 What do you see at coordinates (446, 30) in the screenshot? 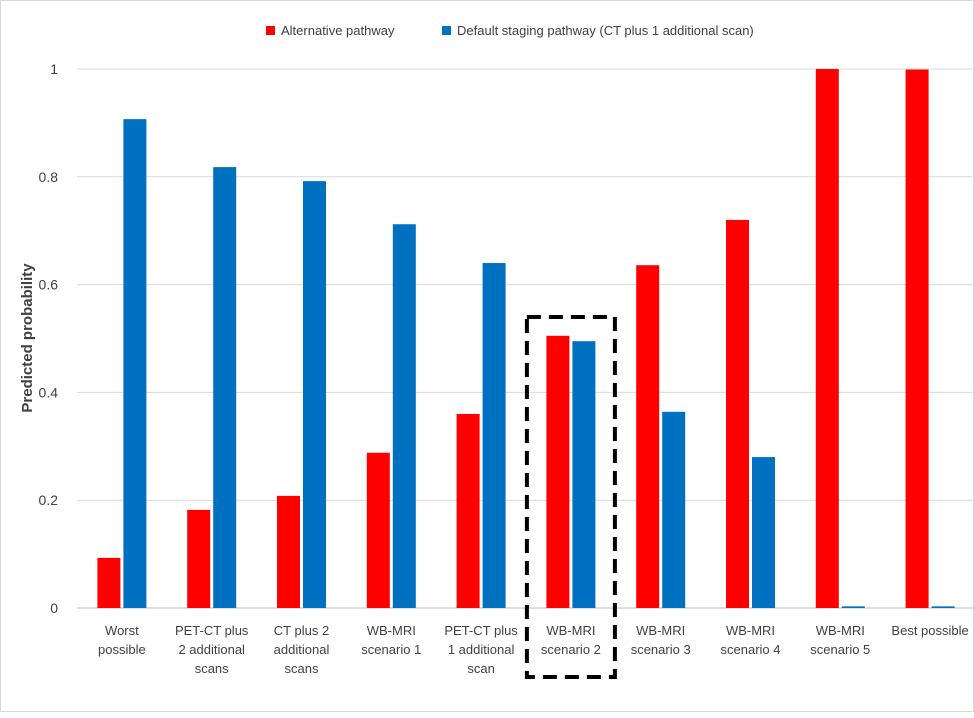
I see `legend-swatch-default` at bounding box center [446, 30].